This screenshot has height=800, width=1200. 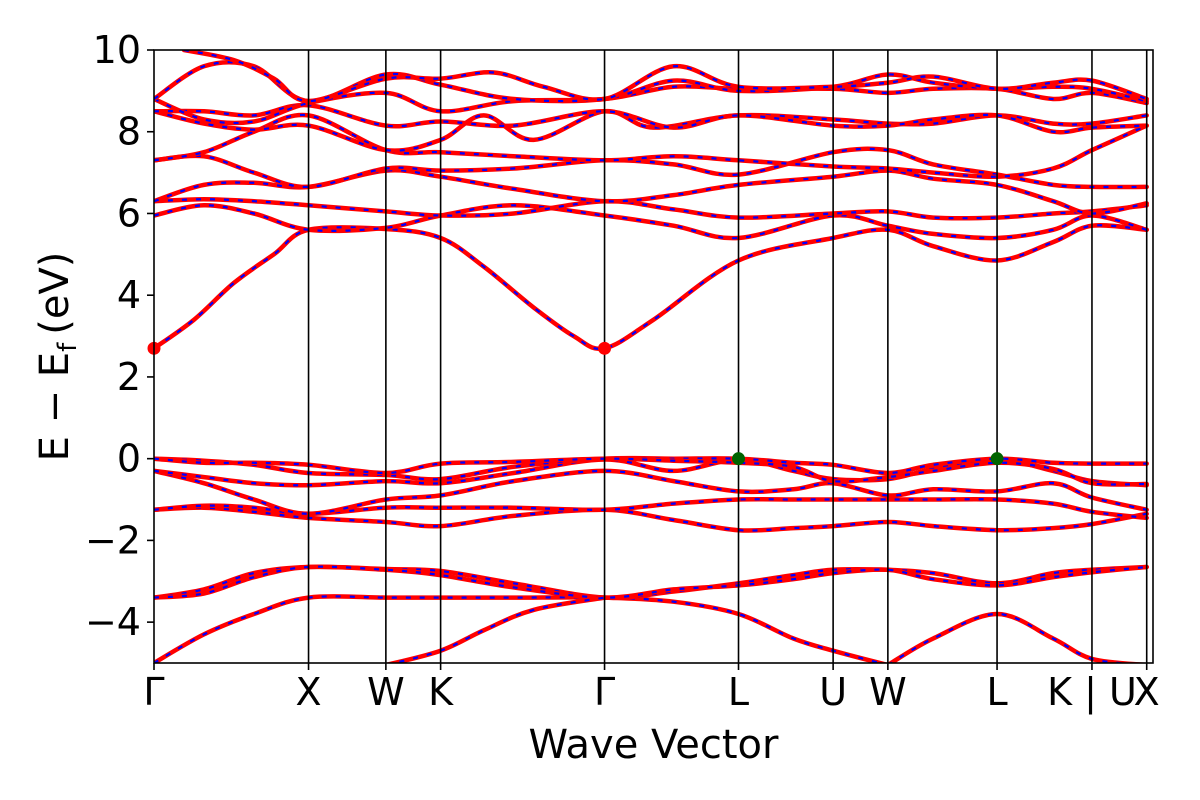 What do you see at coordinates (888, 692) in the screenshot?
I see `x-tick-label-7: W` at bounding box center [888, 692].